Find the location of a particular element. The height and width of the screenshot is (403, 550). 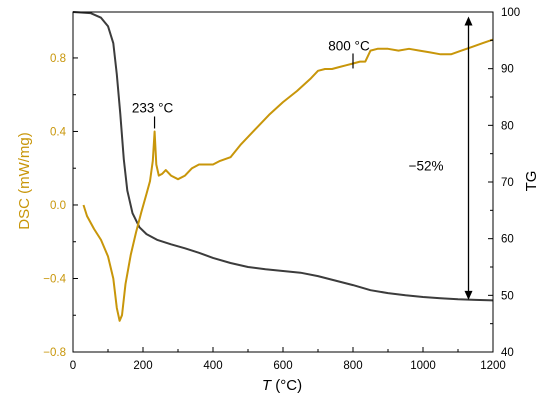

left-tick-label: −0.8 is located at coordinates (54, 353).